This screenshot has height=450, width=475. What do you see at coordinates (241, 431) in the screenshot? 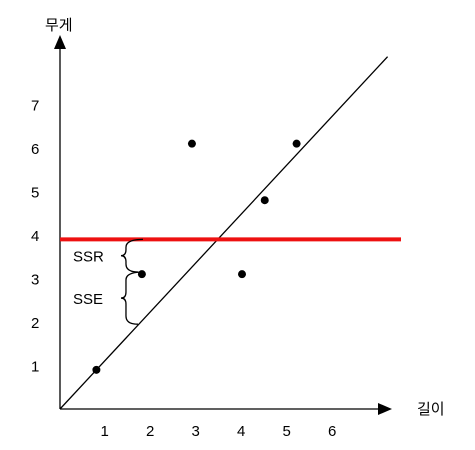
I see `x-tick-label: 4` at bounding box center [241, 431].